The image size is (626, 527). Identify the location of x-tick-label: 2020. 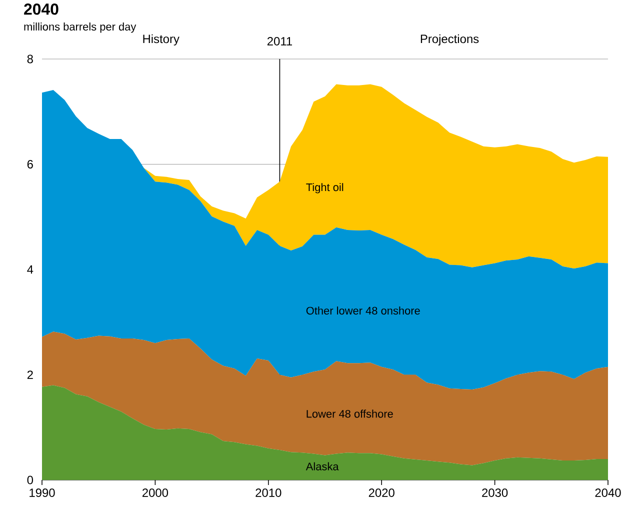
(381, 492).